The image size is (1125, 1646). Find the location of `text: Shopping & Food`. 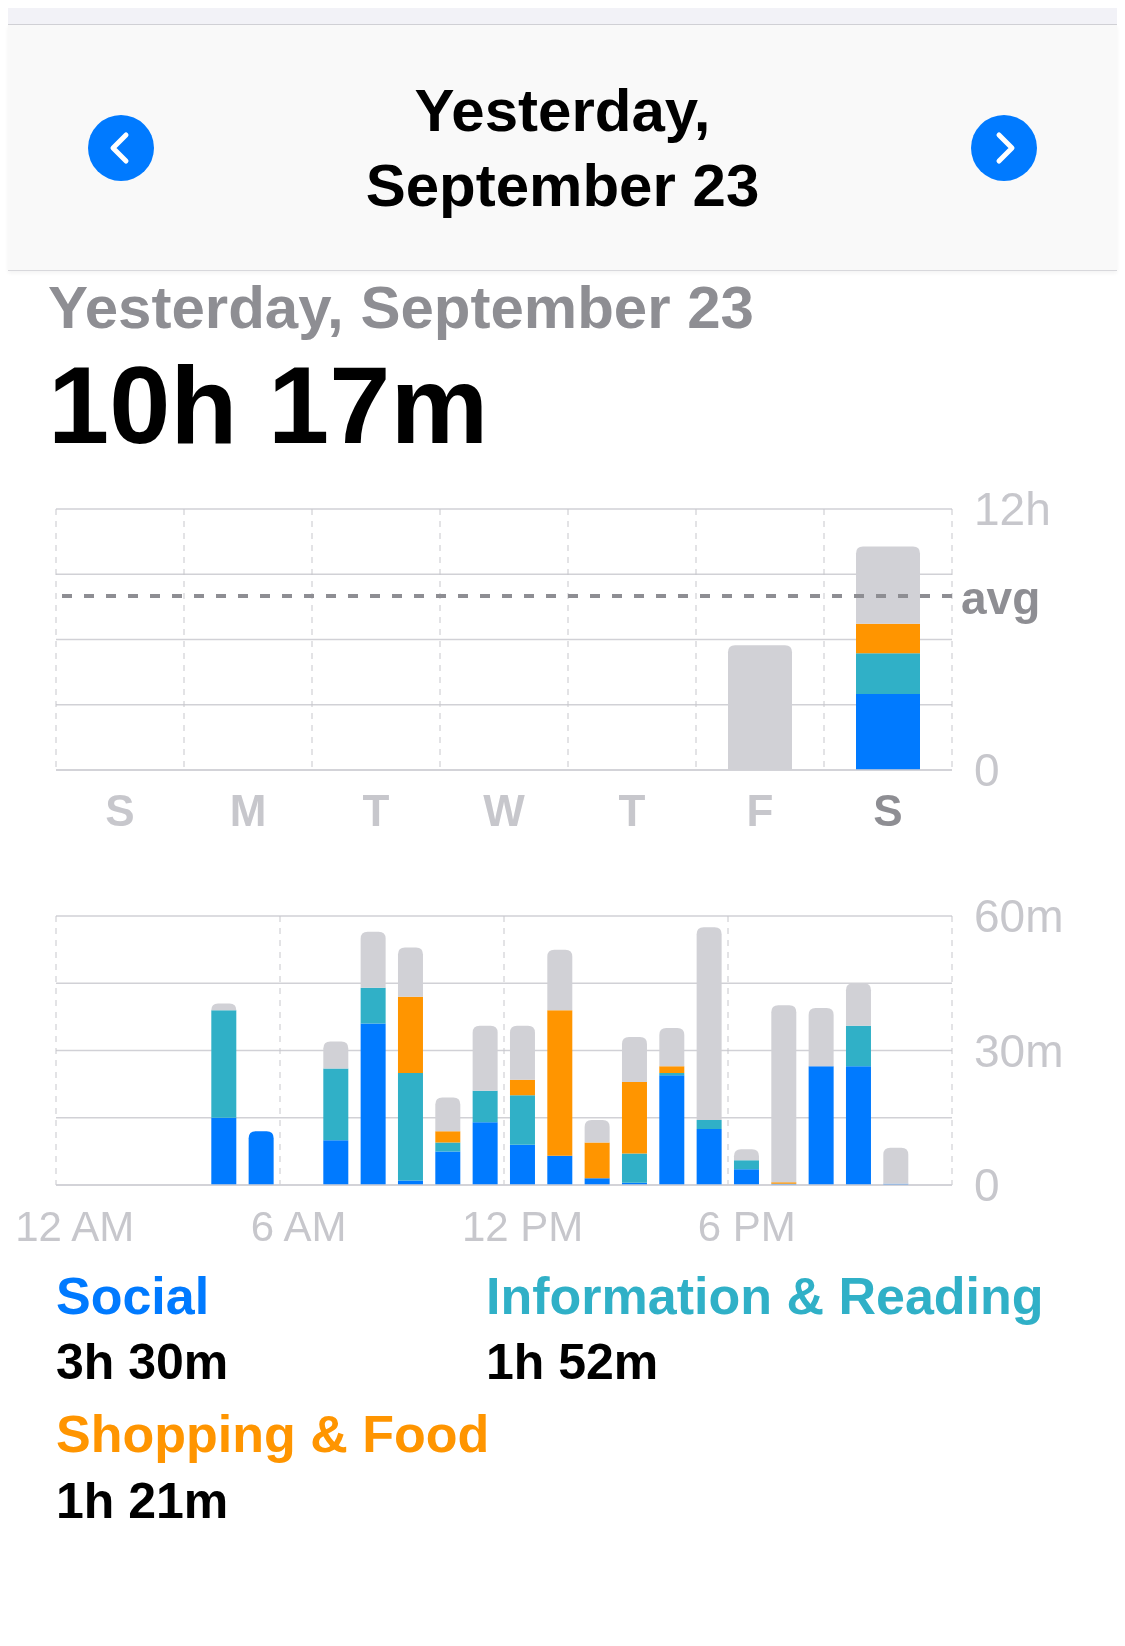

text: Shopping & Food is located at coordinates (273, 1435).